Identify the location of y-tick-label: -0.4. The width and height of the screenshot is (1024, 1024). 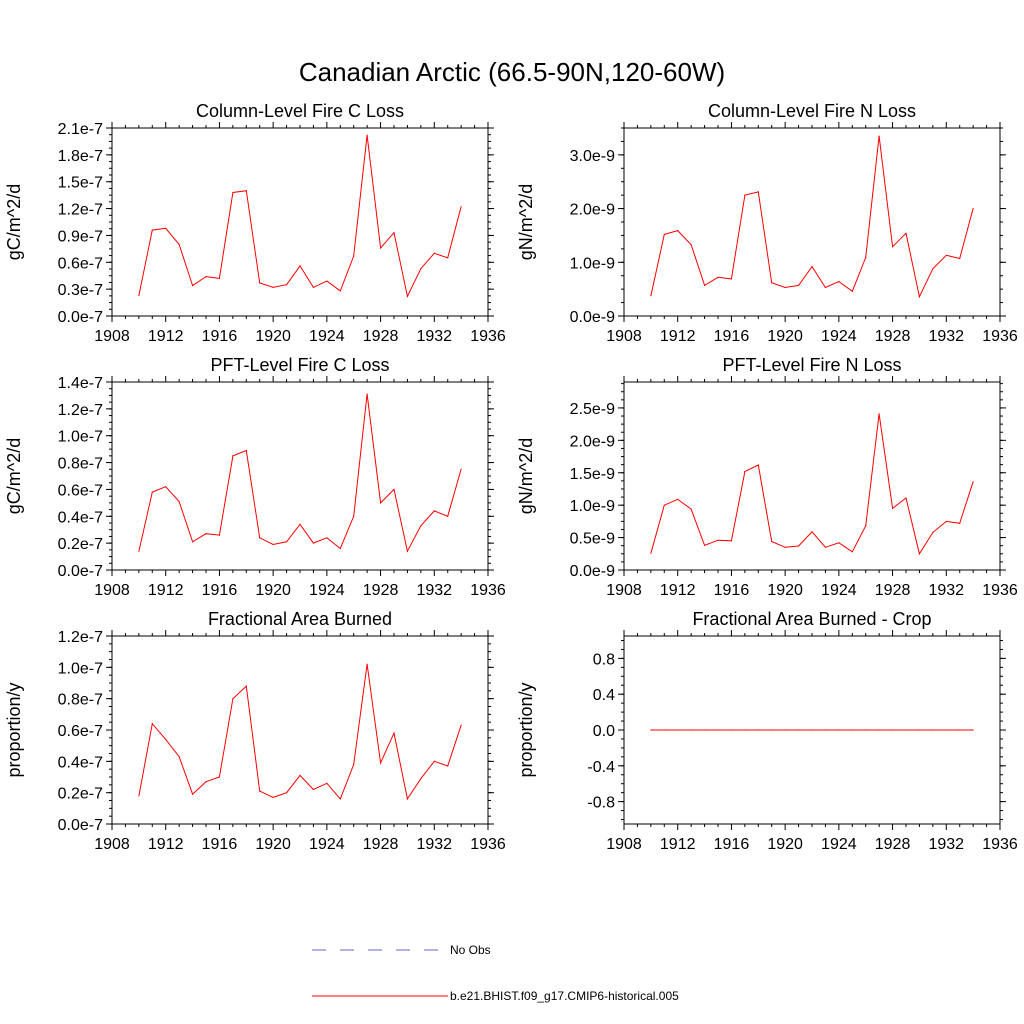
(601, 767).